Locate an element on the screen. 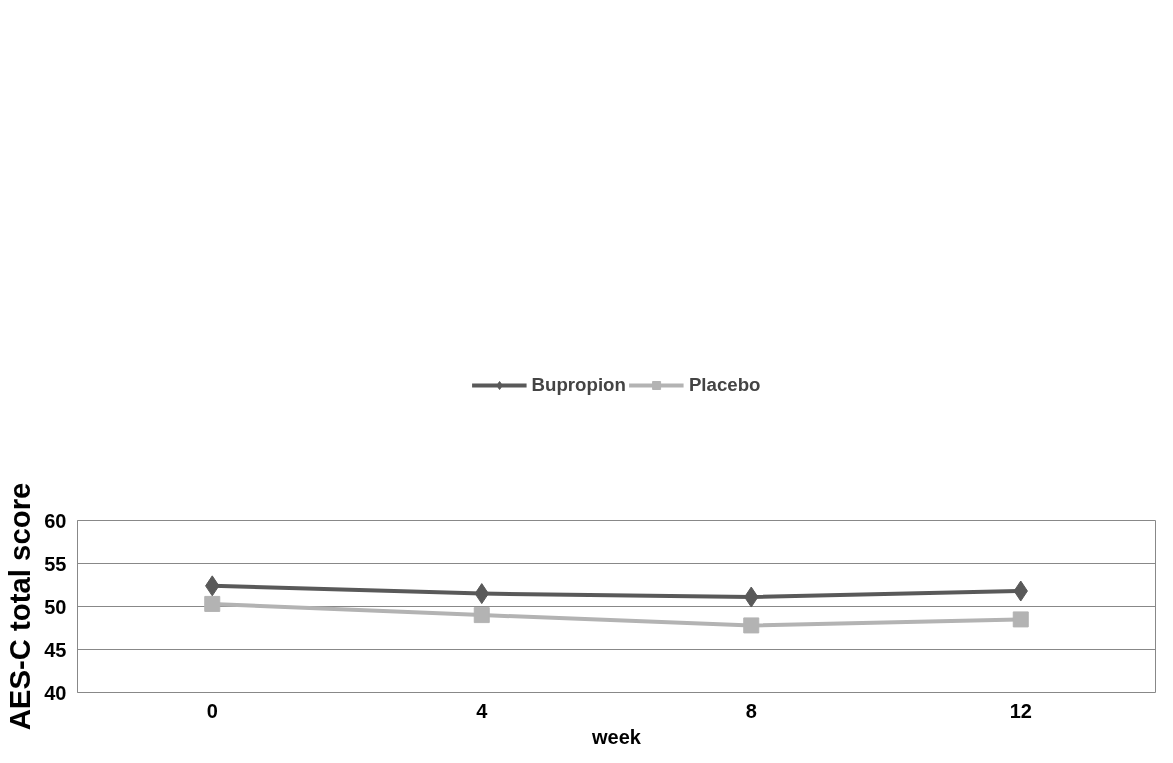  x-tick-label: 8 is located at coordinates (751, 710).